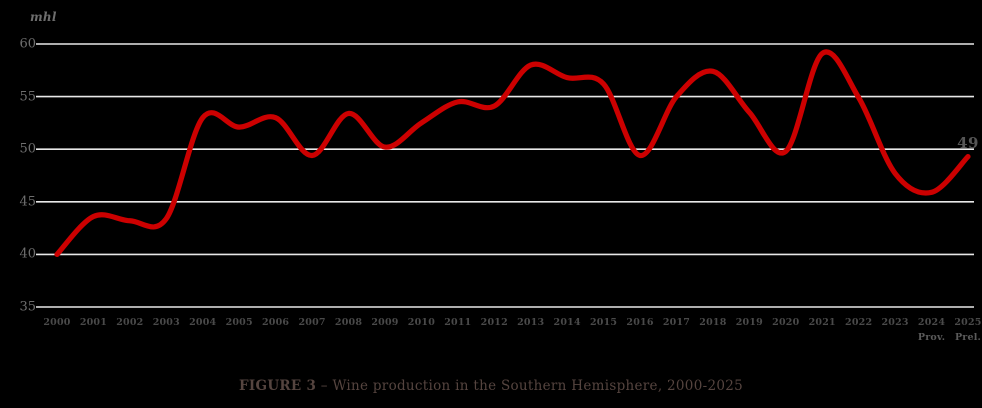  I want to click on x-tick-note: Prov., so click(931, 337).